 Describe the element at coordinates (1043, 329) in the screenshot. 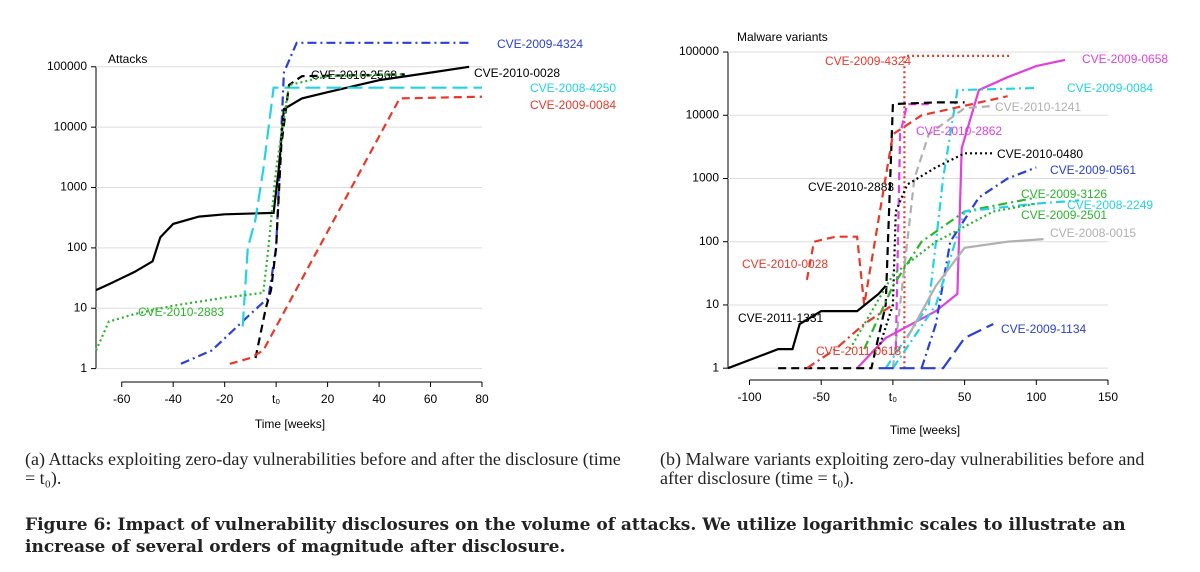

I see `series-label: CVE-2009-1134` at that location.